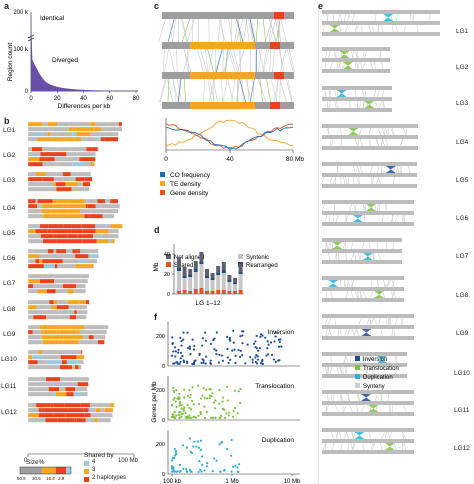  Describe the element at coordinates (31, 99) in the screenshot. I see `panel-a-xtick: 0` at that location.